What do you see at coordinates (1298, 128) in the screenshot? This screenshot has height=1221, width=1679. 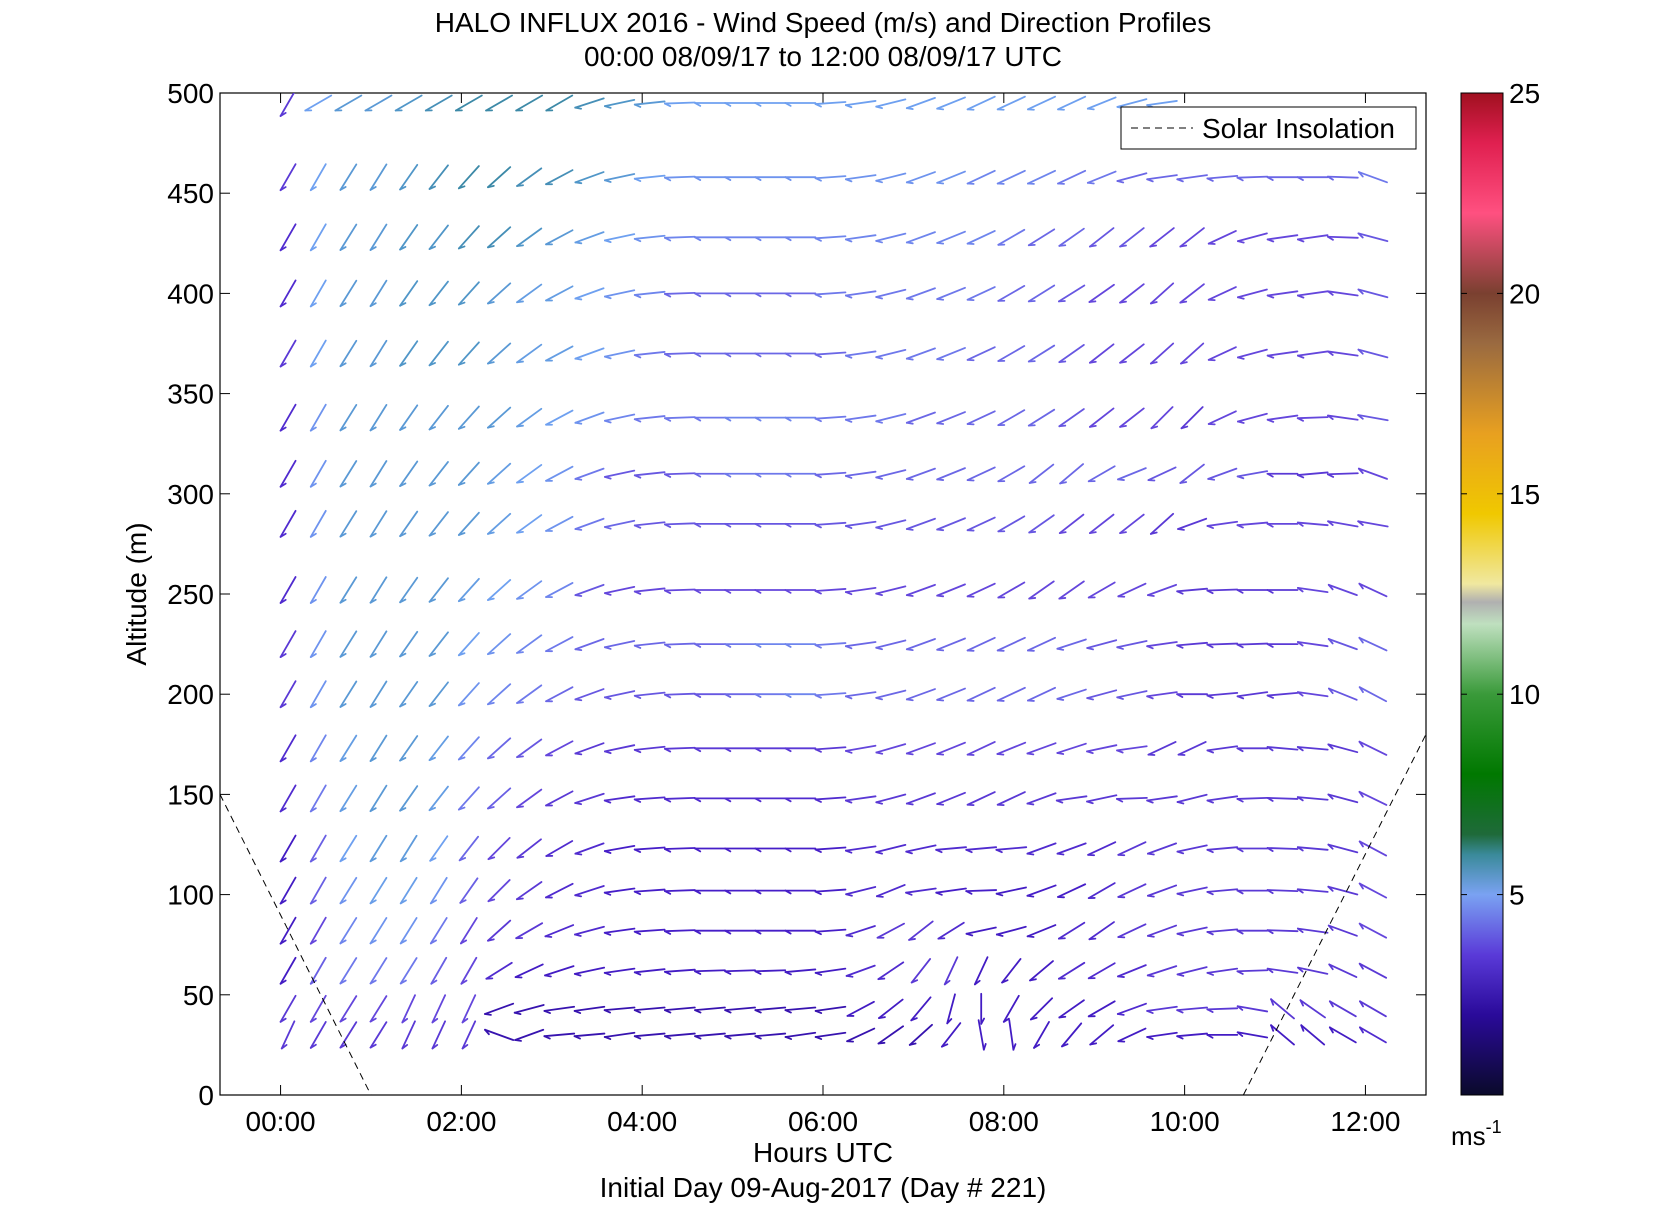 I see `legend-label: Solar Insolation` at bounding box center [1298, 128].